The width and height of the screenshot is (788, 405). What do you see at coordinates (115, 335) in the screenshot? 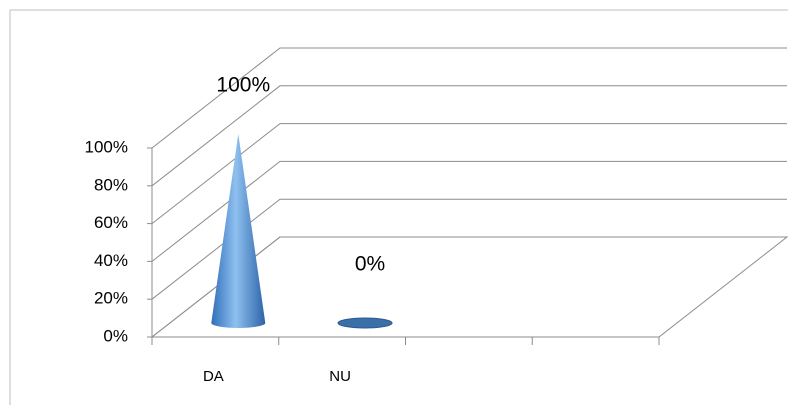
I see `y-tick-label: 0%` at bounding box center [115, 335].